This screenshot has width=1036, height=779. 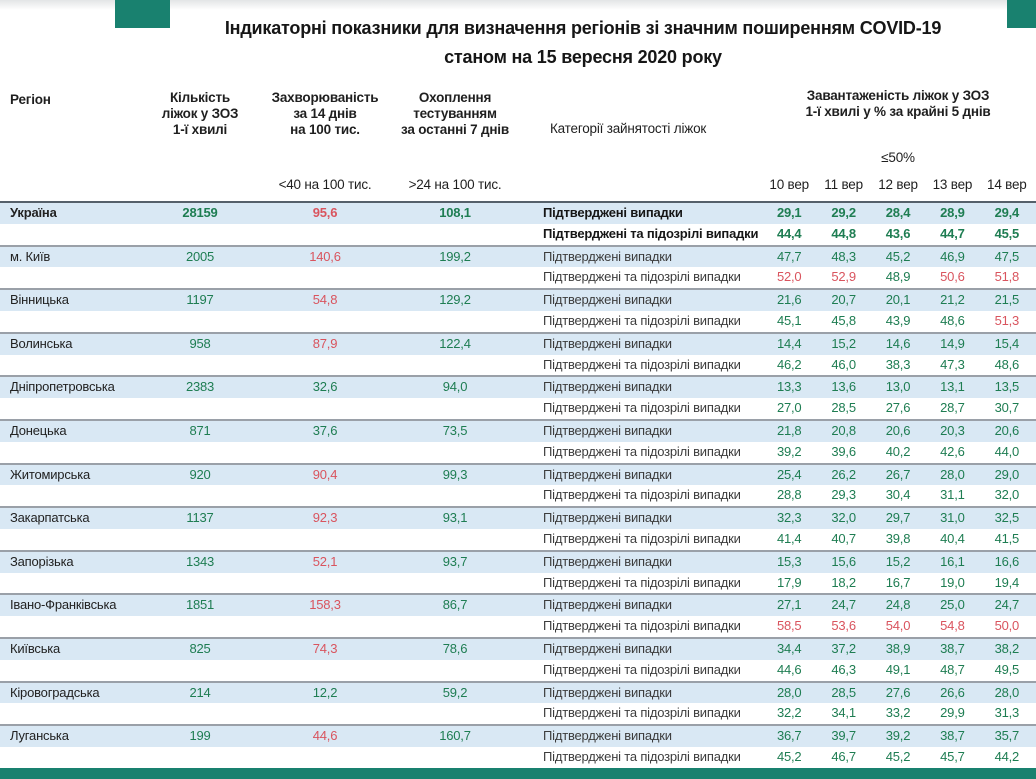 What do you see at coordinates (1007, 212) in the screenshot?
I see `occupancy-value: 29,4` at bounding box center [1007, 212].